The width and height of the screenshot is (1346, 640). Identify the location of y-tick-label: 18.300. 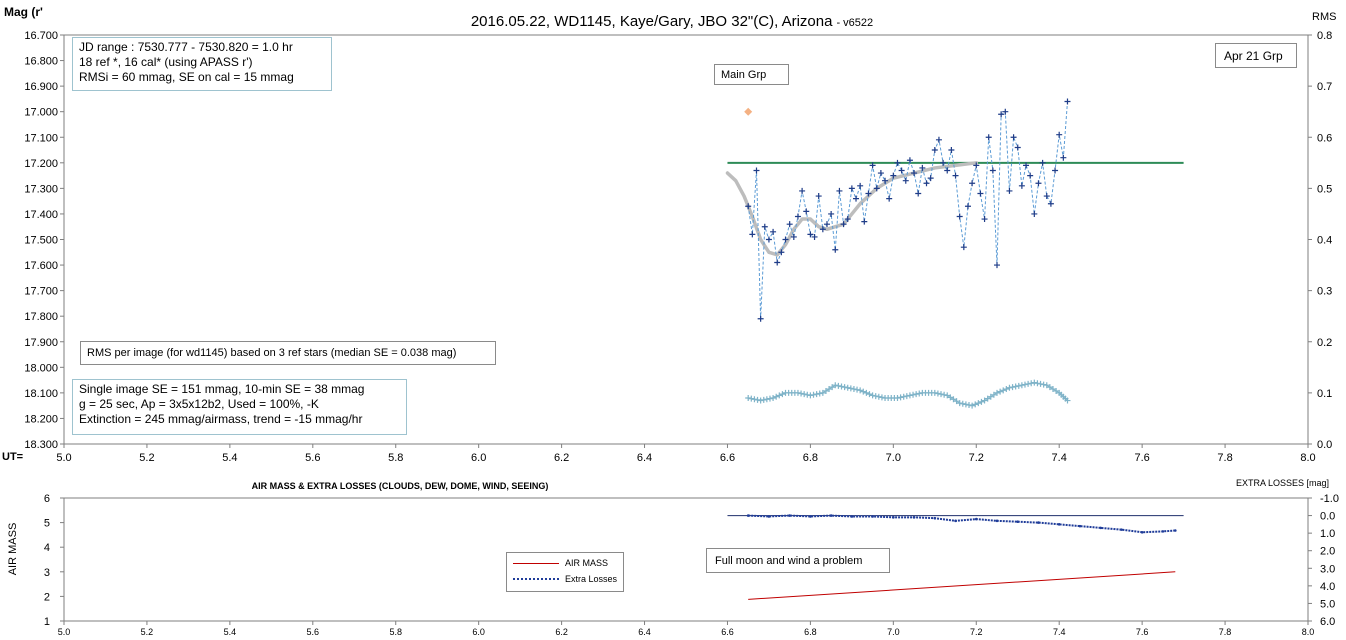
(41, 445).